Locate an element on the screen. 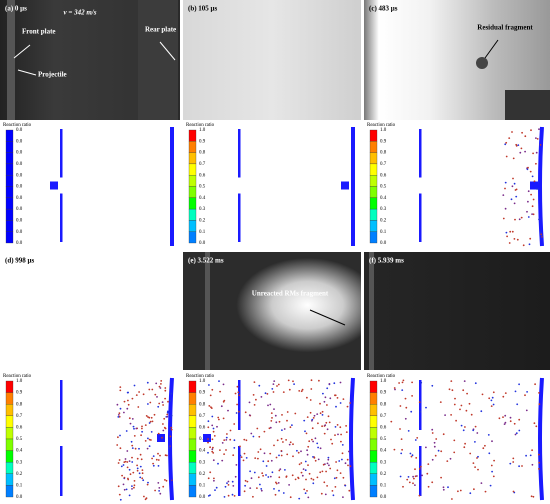  arrow is located at coordinates (22, 51).